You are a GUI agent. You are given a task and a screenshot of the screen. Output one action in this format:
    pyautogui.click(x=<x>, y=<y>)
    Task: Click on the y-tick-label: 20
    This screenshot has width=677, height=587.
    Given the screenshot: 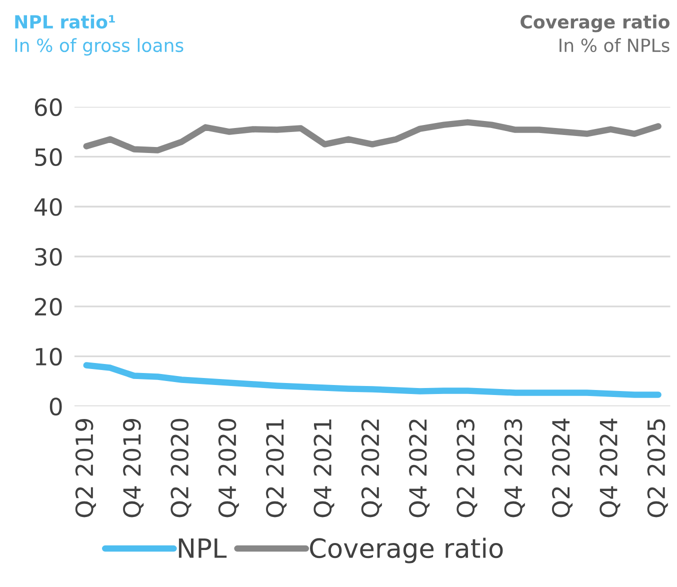 What is the action you would take?
    pyautogui.click(x=48, y=307)
    